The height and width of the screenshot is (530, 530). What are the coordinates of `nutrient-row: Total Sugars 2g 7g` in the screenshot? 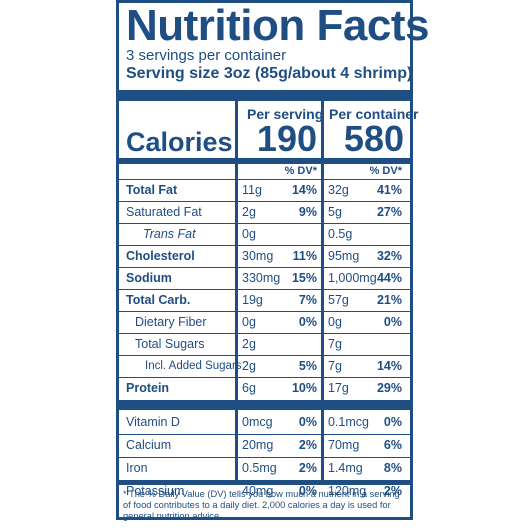 It's located at (264, 344).